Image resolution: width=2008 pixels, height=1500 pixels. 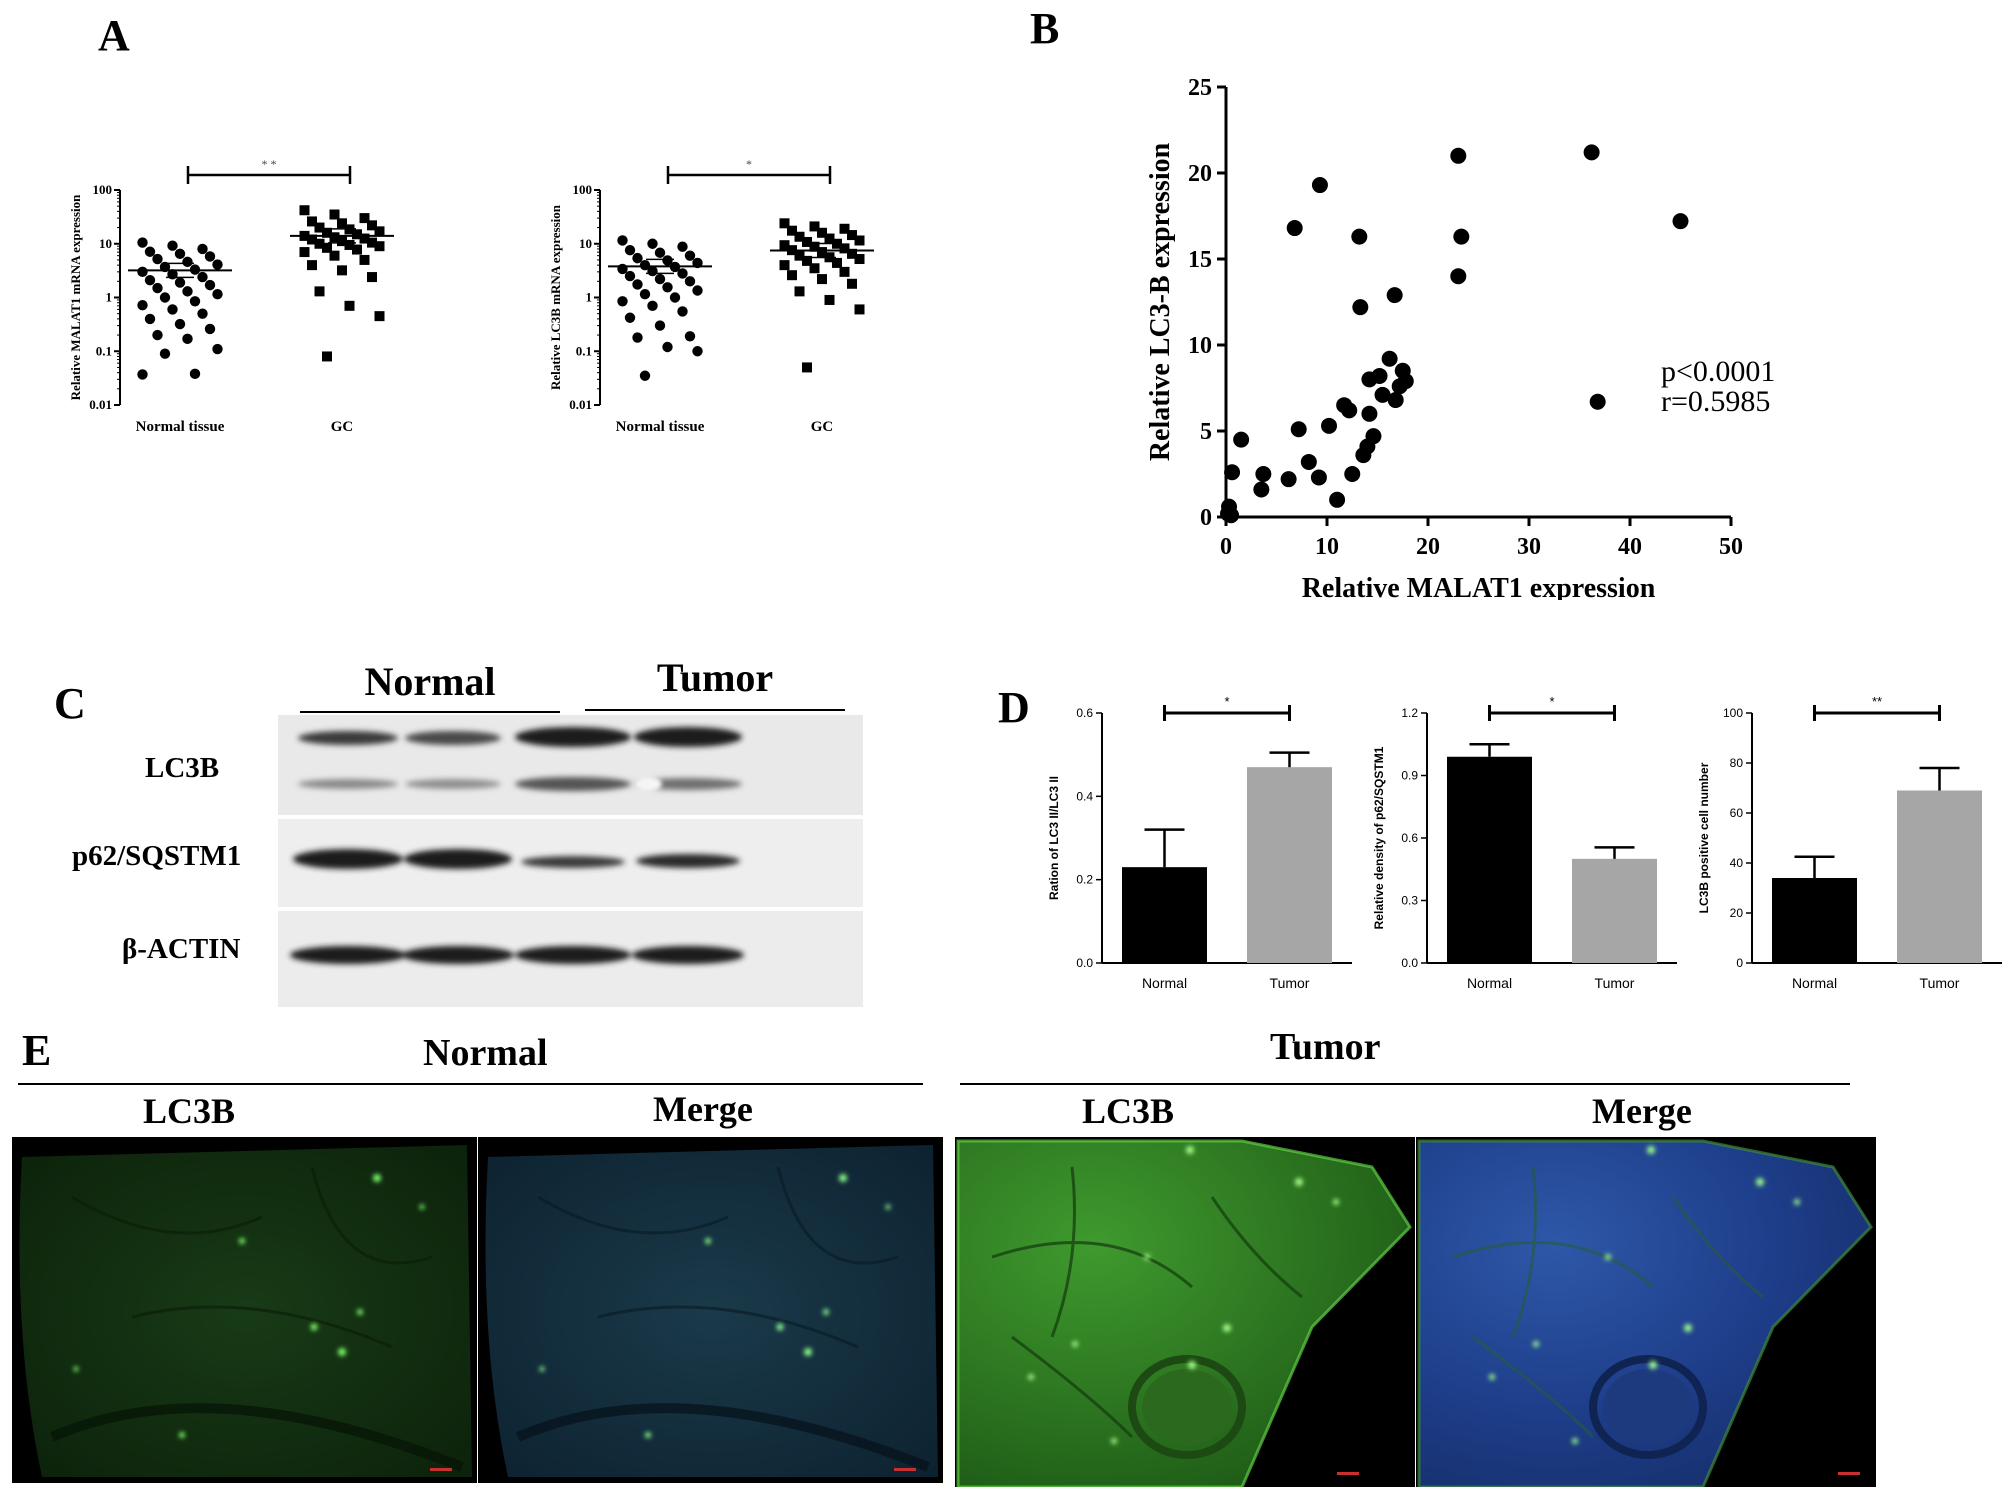 I want to click on fluorescence-tumor-title: Tumor, so click(x=1325, y=1047).